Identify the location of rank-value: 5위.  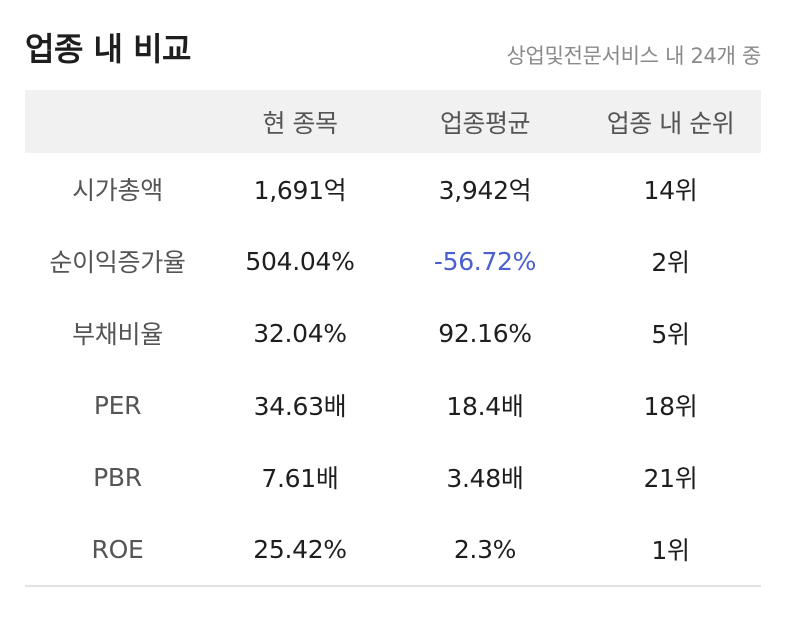
(670, 334).